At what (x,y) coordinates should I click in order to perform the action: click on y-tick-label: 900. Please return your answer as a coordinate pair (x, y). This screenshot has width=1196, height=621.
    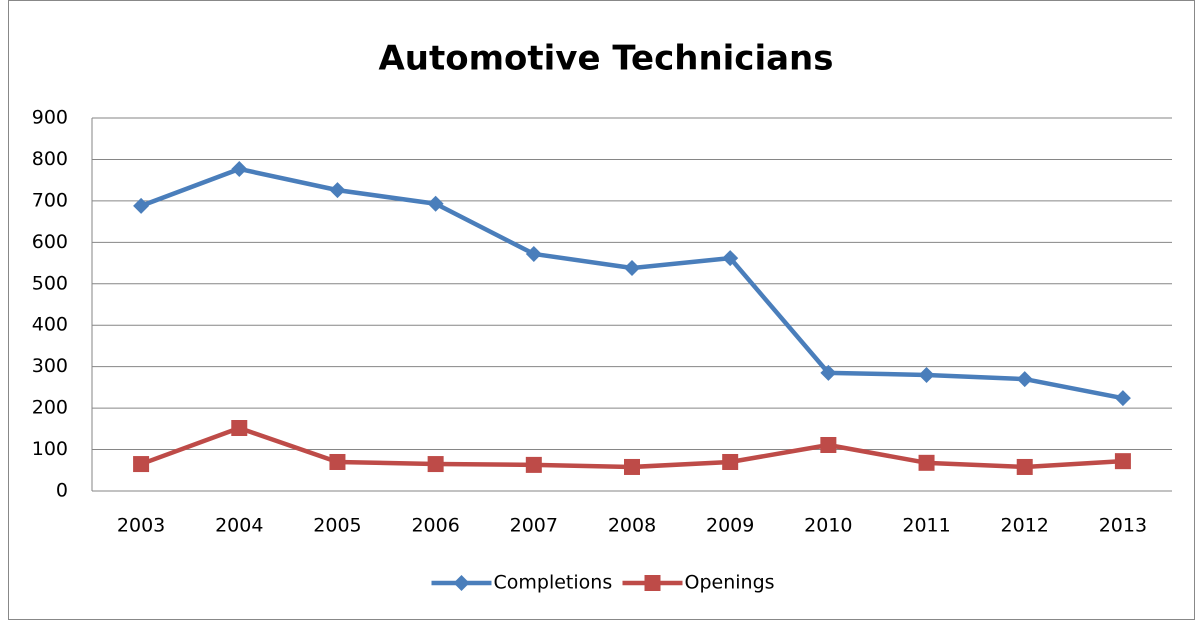
    Looking at the image, I should click on (50, 118).